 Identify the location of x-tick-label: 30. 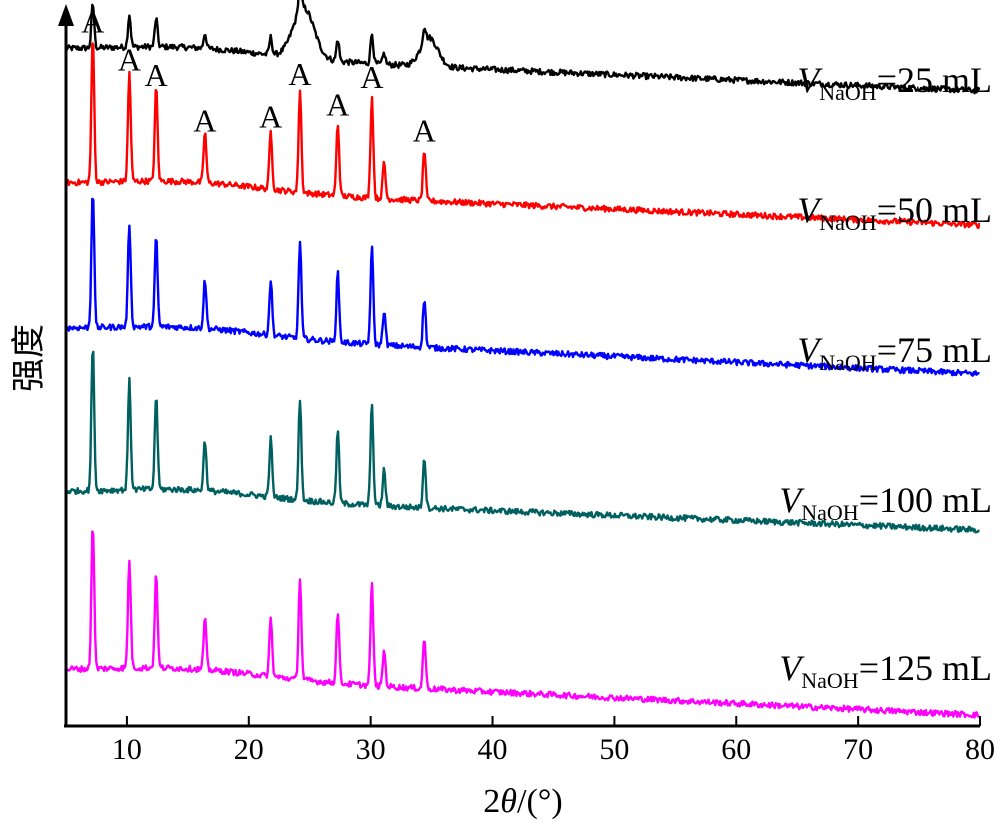
(371, 749).